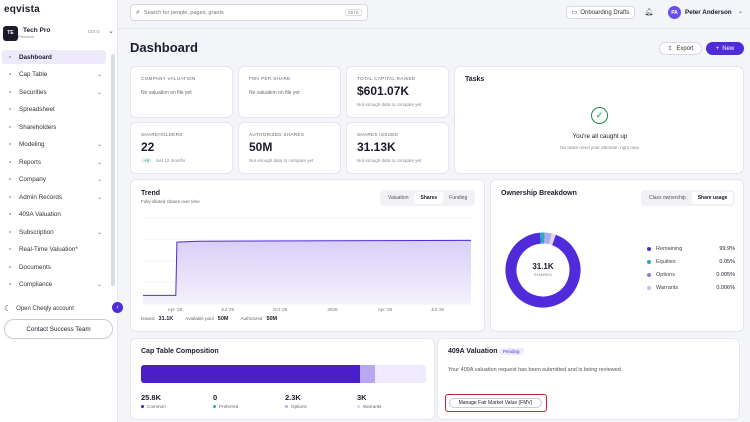  I want to click on plus-icon: +, so click(717, 48).